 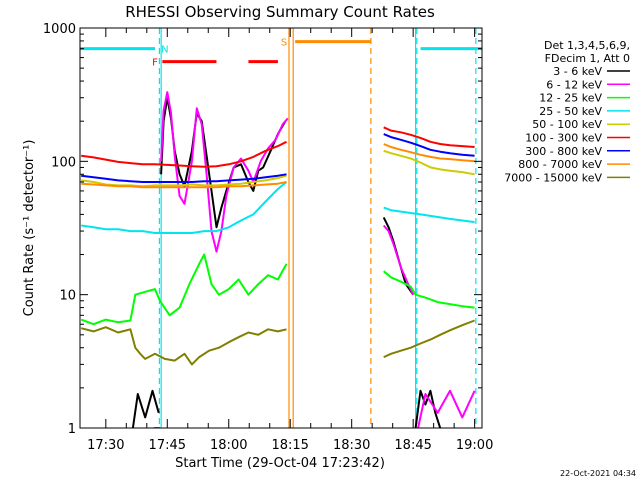 What do you see at coordinates (164, 50) in the screenshot?
I see `flag-label-N: N` at bounding box center [164, 50].